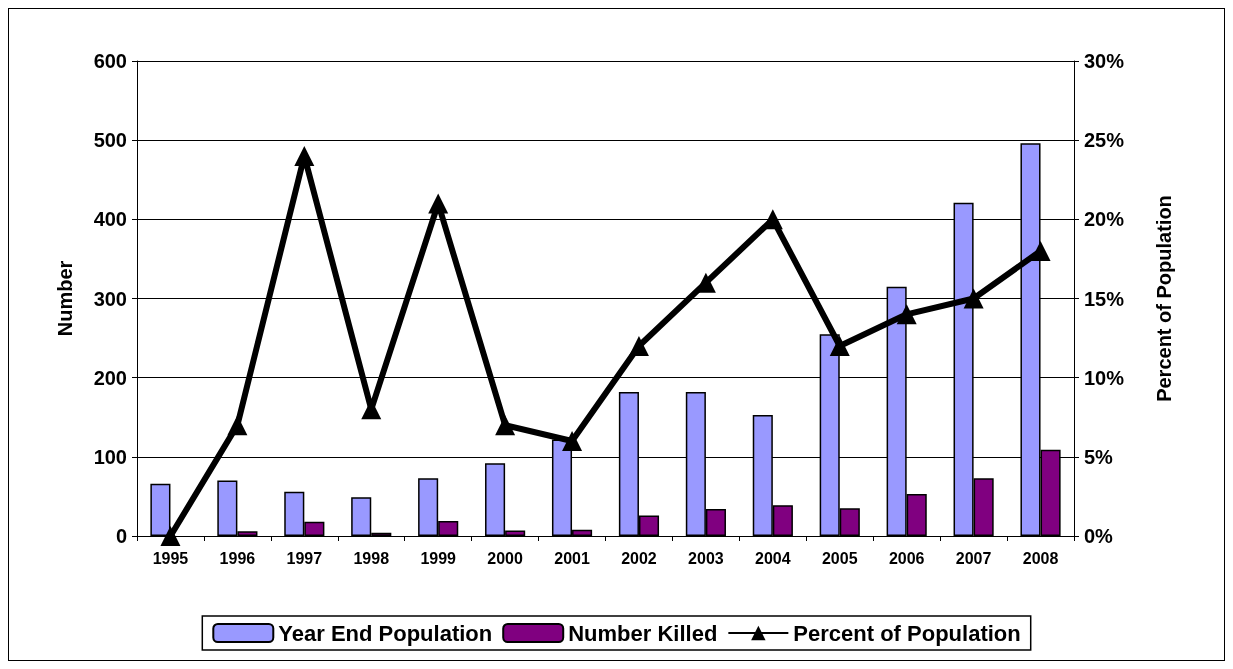 This screenshot has width=1233, height=669. What do you see at coordinates (706, 558) in the screenshot?
I see `x-tick-label: 2003` at bounding box center [706, 558].